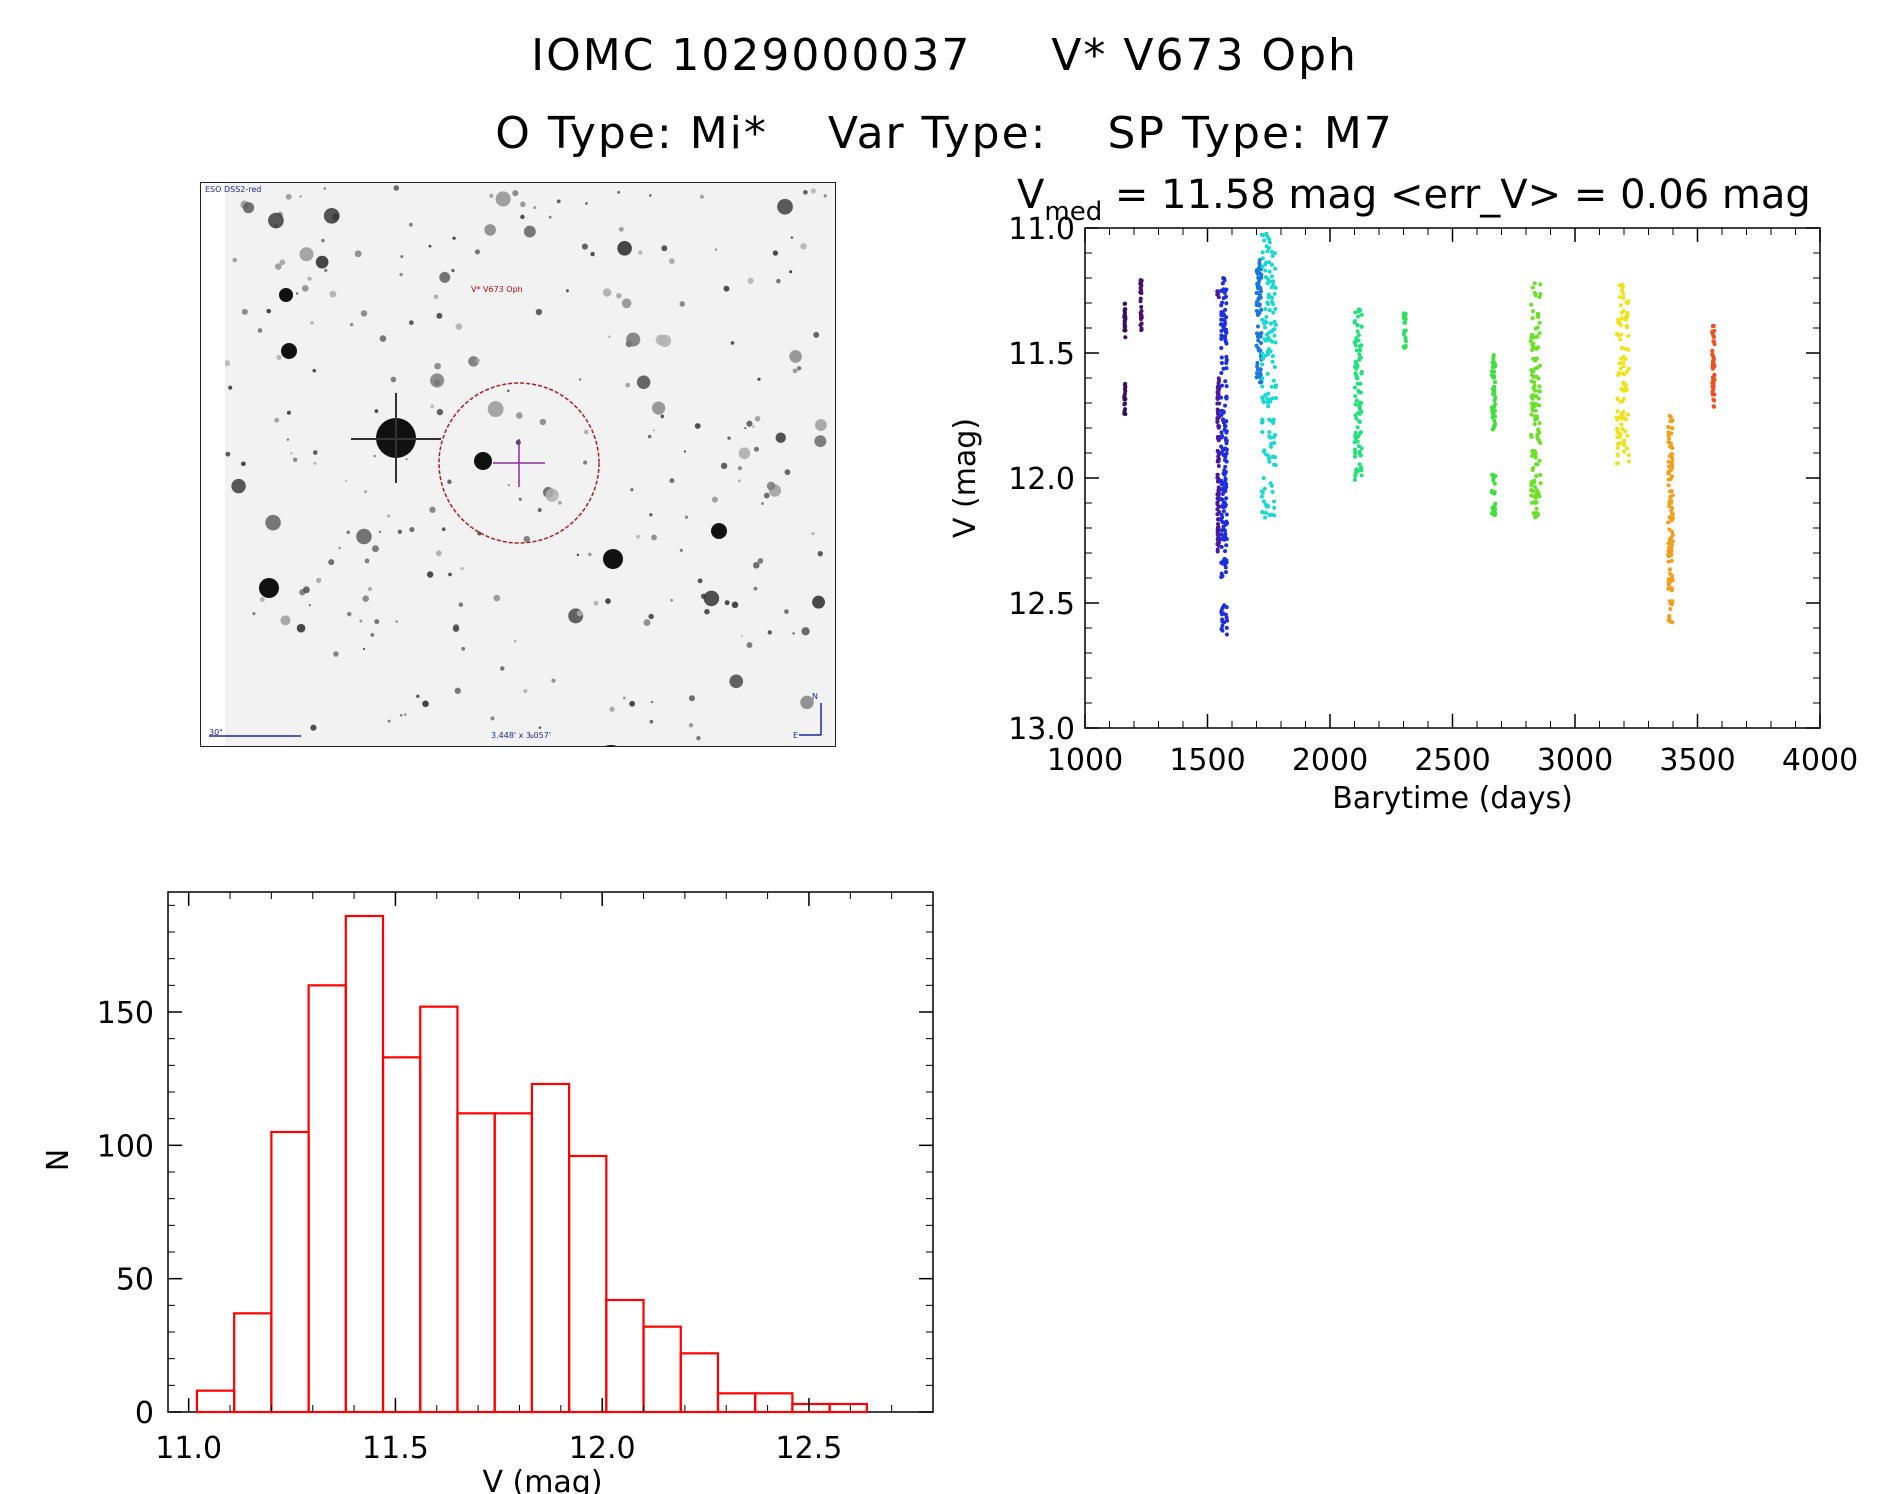  I want to click on lightcurve-ylabel: V (mag), so click(965, 478).